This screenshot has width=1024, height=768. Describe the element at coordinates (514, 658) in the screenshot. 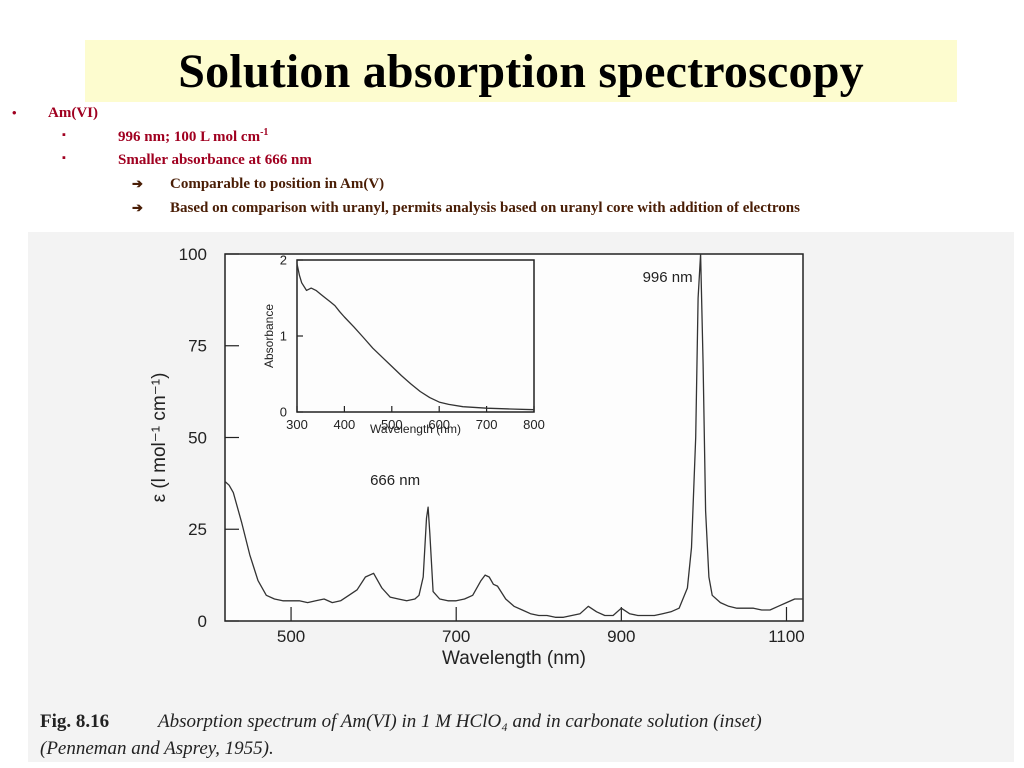

I see `main-x-axis-label: Wavelength (nm)` at that location.